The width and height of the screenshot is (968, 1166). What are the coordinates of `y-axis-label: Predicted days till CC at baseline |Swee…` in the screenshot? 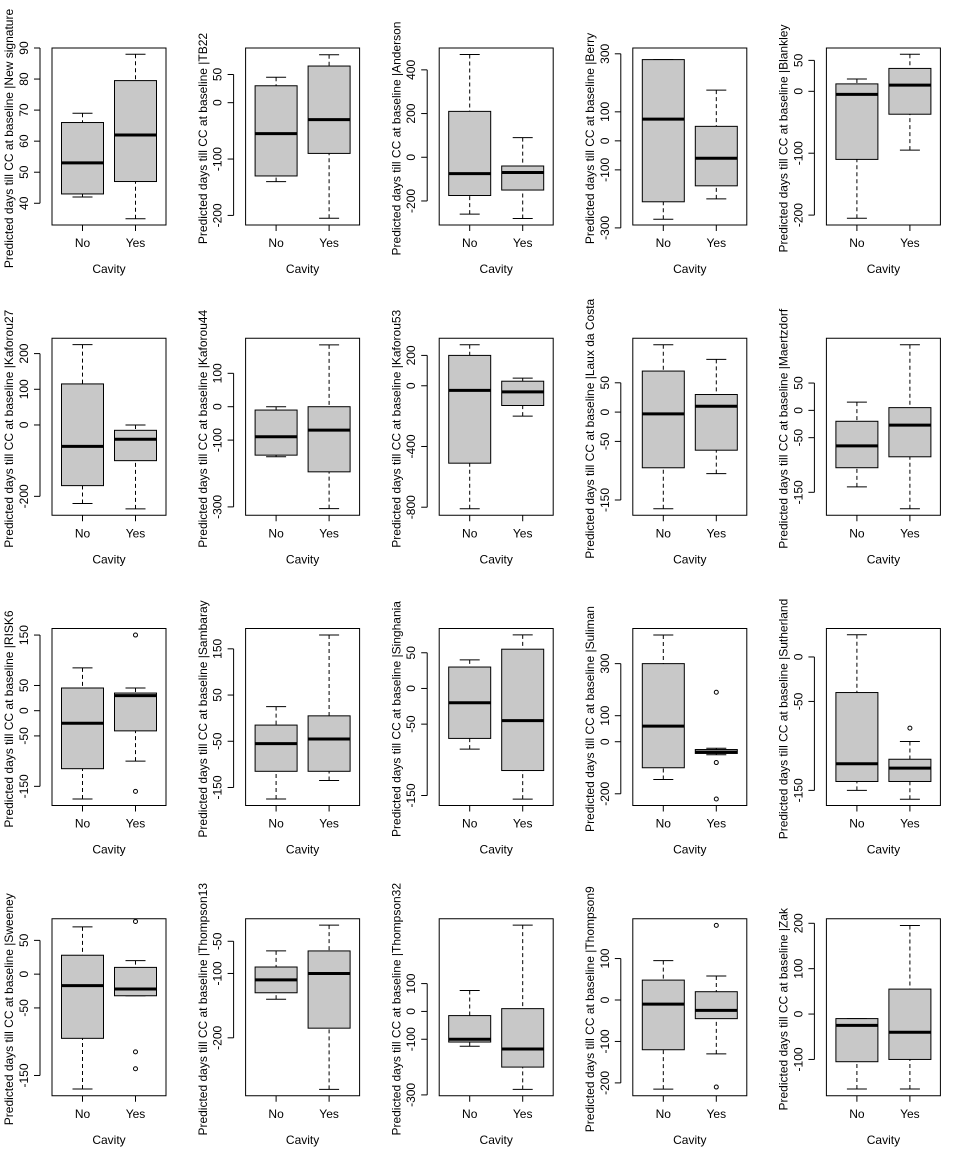 It's located at (9, 1009).